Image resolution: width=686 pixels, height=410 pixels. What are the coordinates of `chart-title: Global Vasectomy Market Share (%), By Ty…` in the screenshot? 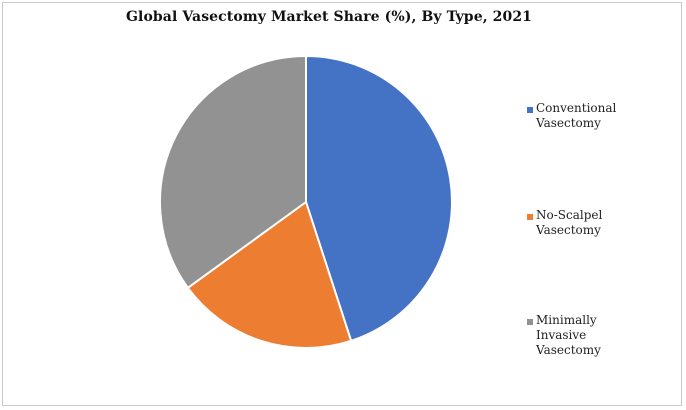 It's located at (329, 17).